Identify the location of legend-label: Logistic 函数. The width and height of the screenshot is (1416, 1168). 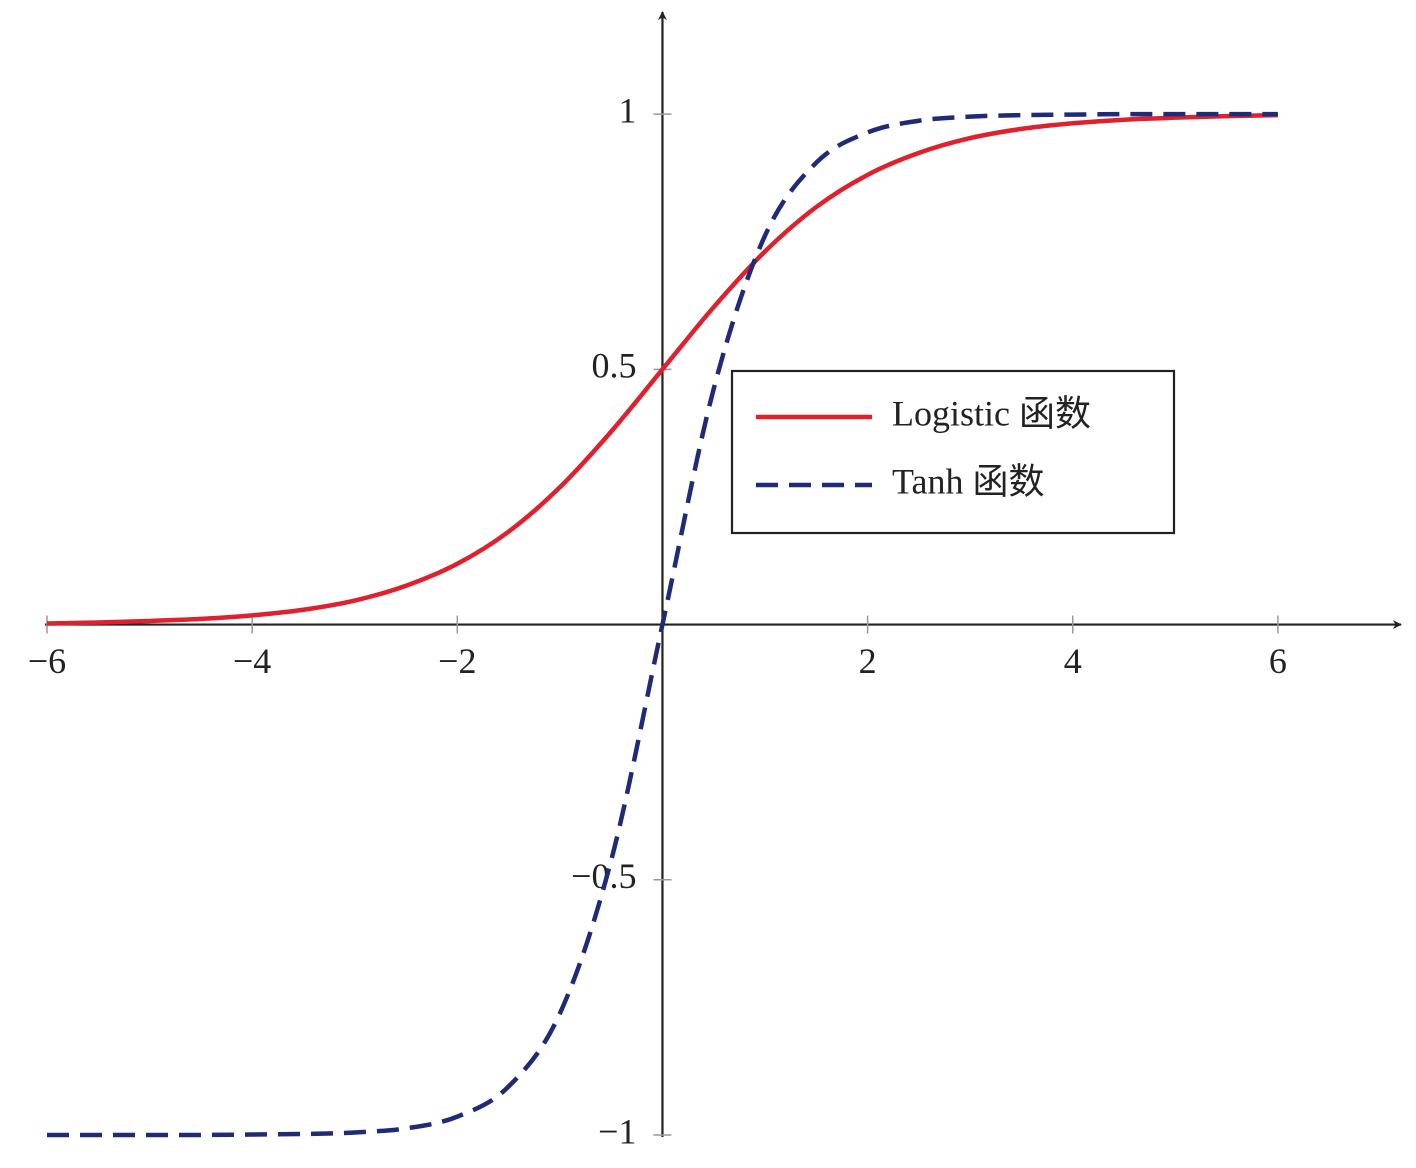
(991, 413).